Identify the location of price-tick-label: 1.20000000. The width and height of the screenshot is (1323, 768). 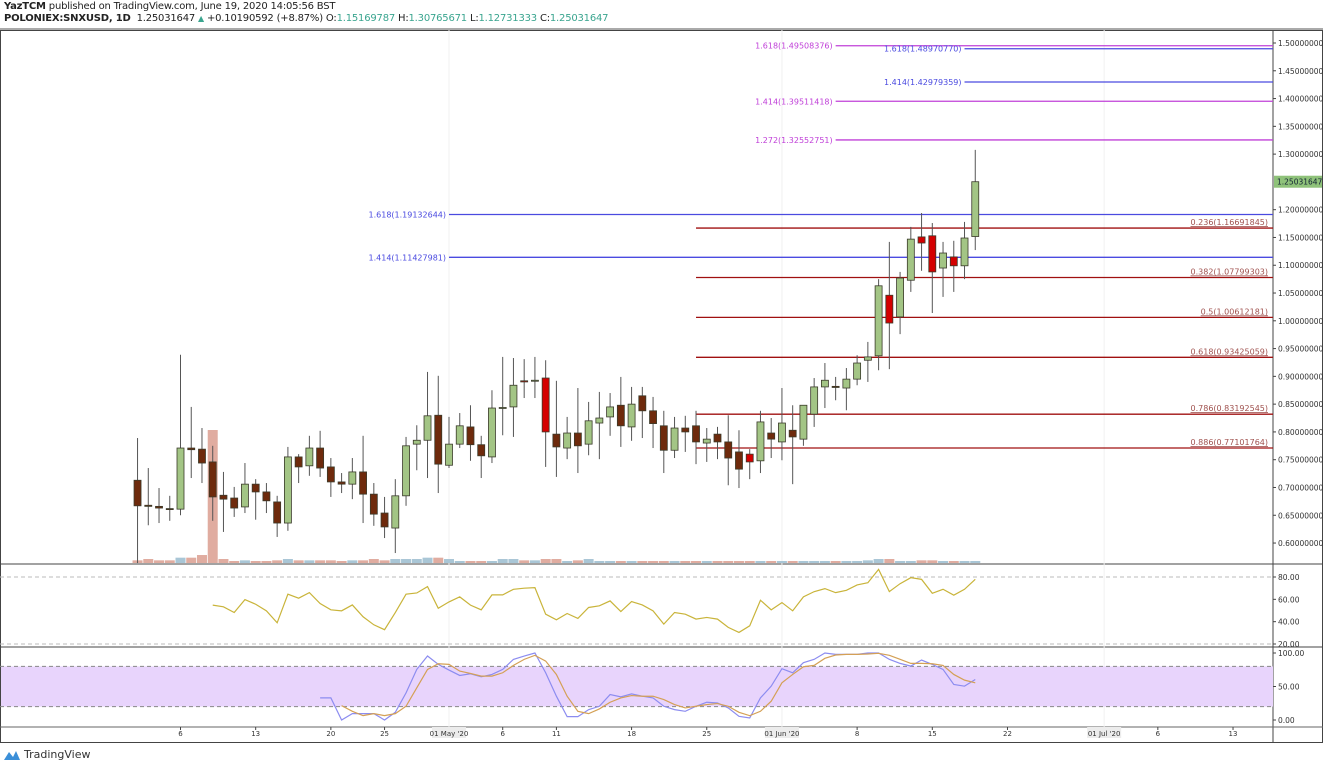
(1300, 210).